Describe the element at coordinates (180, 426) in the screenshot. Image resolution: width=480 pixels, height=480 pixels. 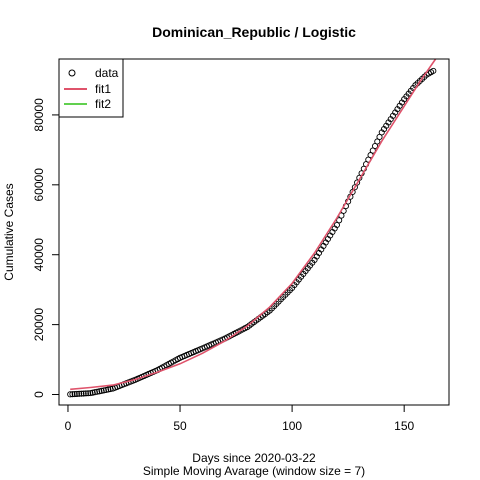
I see `x-tick-label: 50` at that location.